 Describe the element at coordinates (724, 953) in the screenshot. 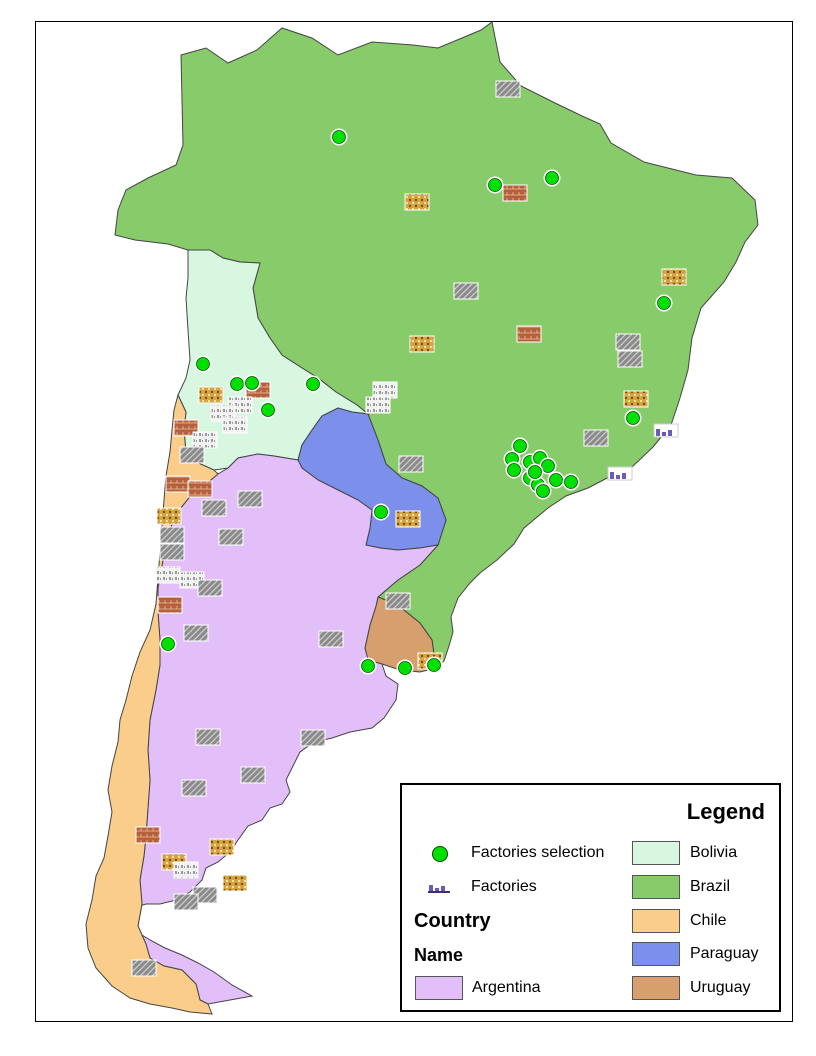

I see `legend-item-paraguay: Paraguay` at that location.